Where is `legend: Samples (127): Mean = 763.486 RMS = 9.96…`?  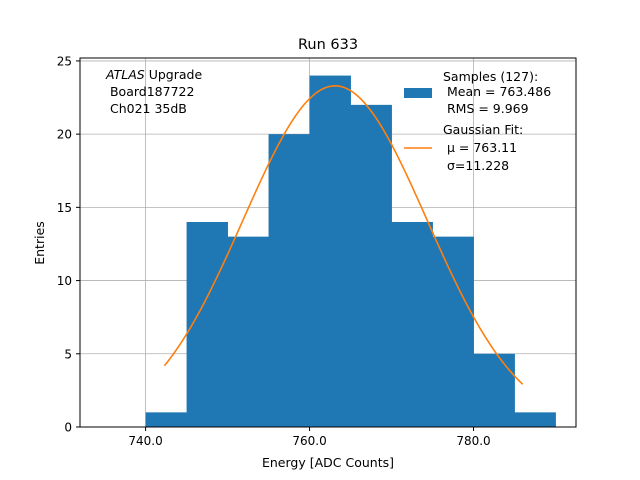 legend: Samples (127): Mean = 763.486 RMS = 9.96… is located at coordinates (477, 121).